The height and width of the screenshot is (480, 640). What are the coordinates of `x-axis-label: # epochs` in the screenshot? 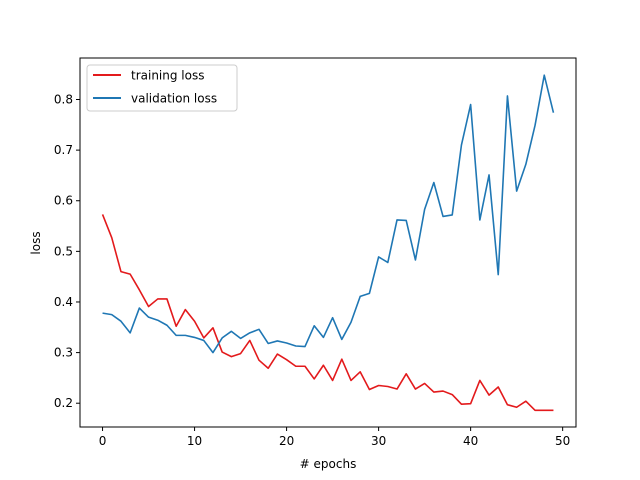 It's located at (328, 464).